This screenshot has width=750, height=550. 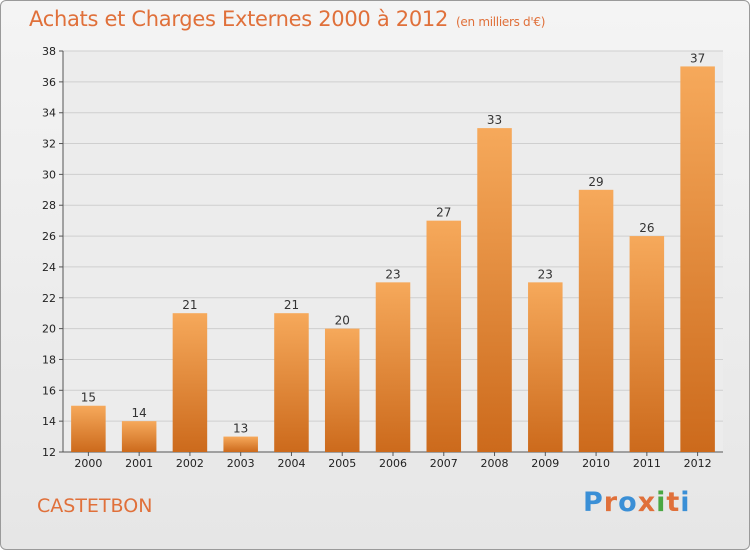 What do you see at coordinates (49, 51) in the screenshot?
I see `y-tick-label: 38` at bounding box center [49, 51].